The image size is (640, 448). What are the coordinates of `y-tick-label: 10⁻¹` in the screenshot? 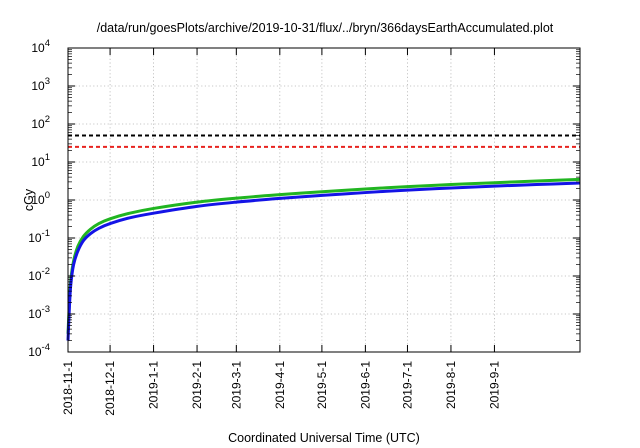 It's located at (39, 236).